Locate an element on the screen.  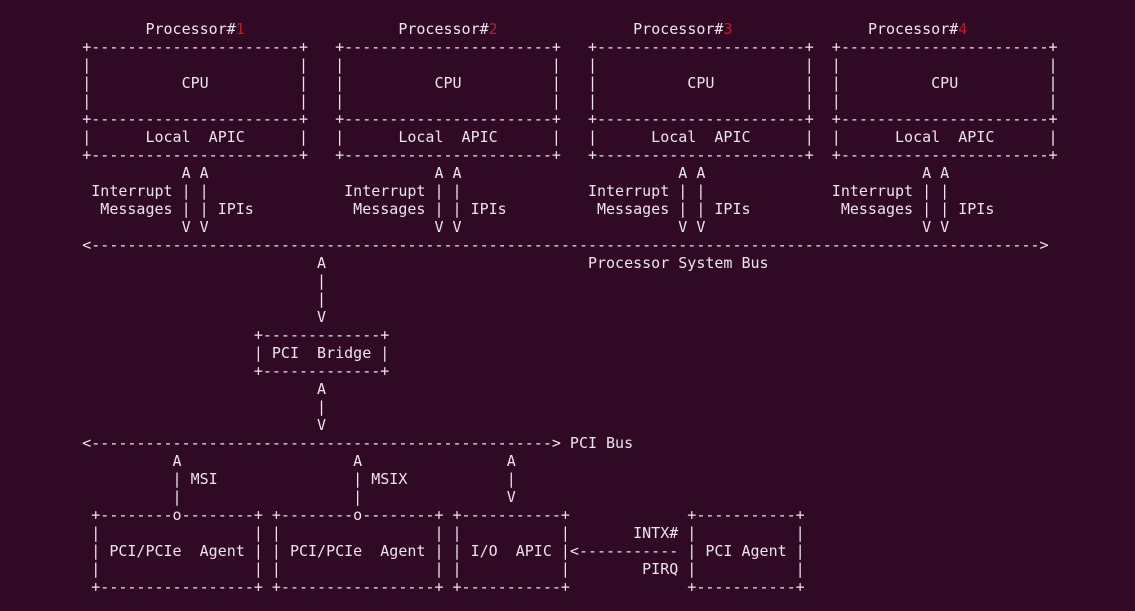
diagram-row: | | V is located at coordinates (263, 497).